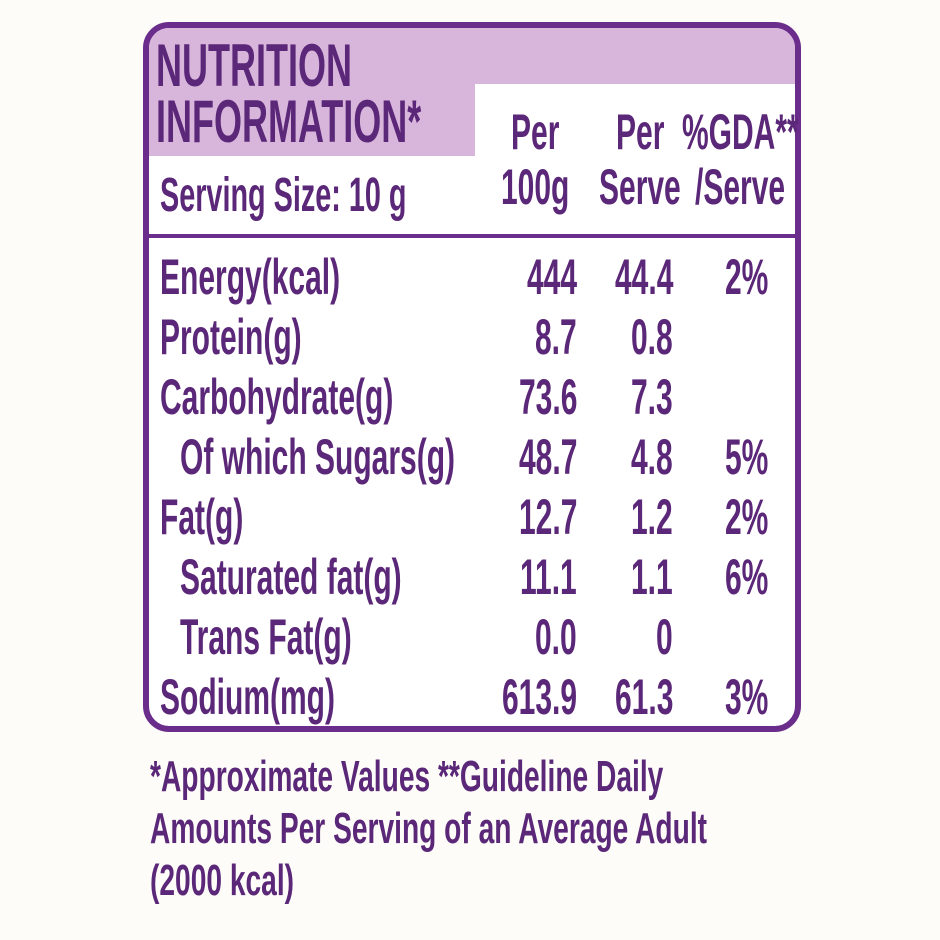 The image size is (940, 940). What do you see at coordinates (540, 697) in the screenshot?
I see `nutrient-value: 613.9` at bounding box center [540, 697].